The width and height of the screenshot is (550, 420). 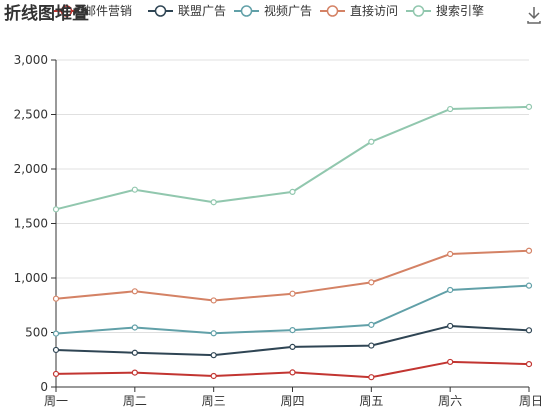 I want to click on legend-item: 邮件营销, so click(x=93, y=11).